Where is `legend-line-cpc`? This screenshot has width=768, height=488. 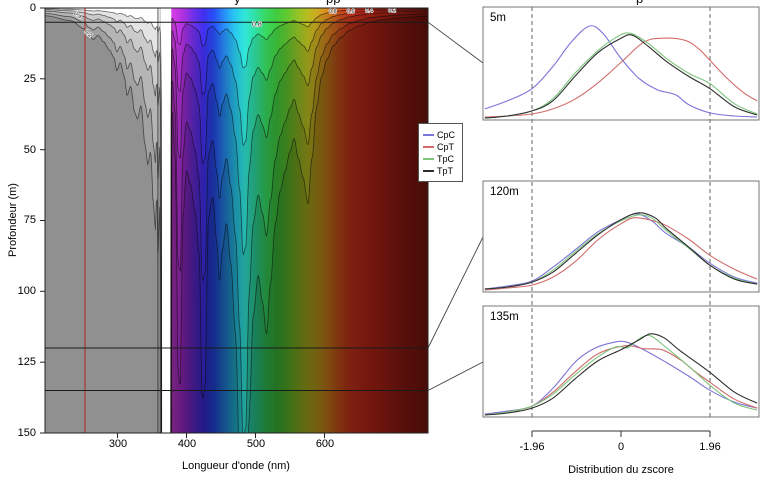
legend-line-cpc is located at coordinates (428, 135).